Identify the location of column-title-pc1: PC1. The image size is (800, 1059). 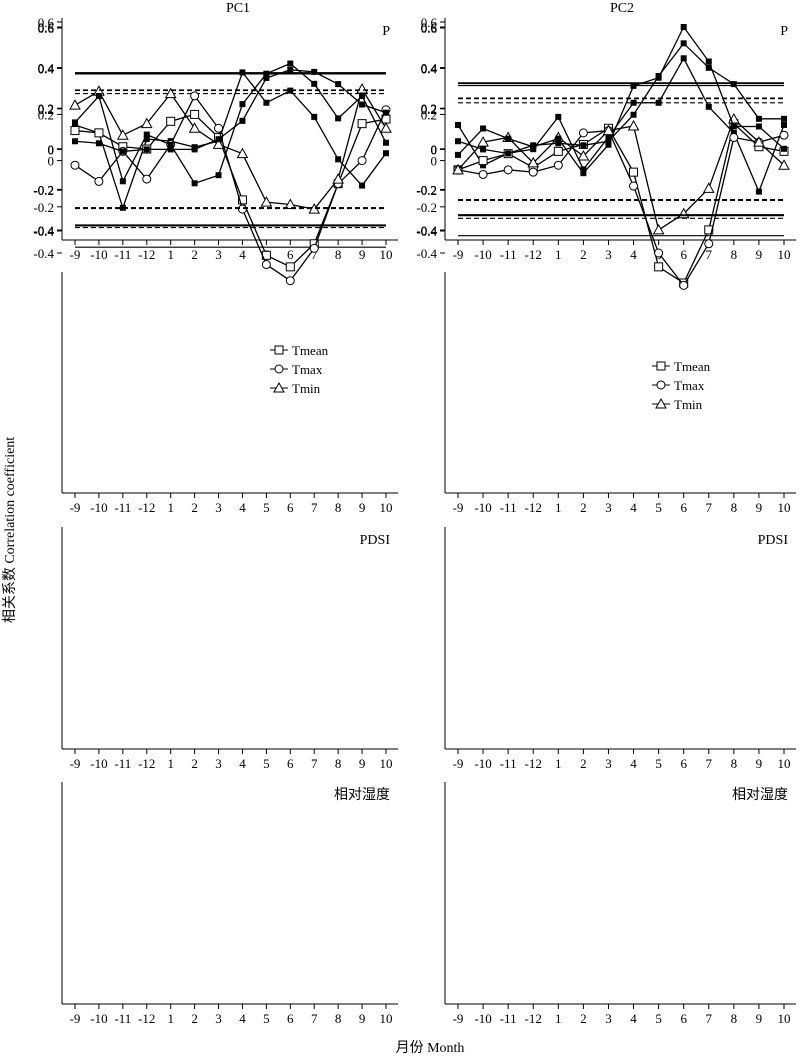
(238, 8).